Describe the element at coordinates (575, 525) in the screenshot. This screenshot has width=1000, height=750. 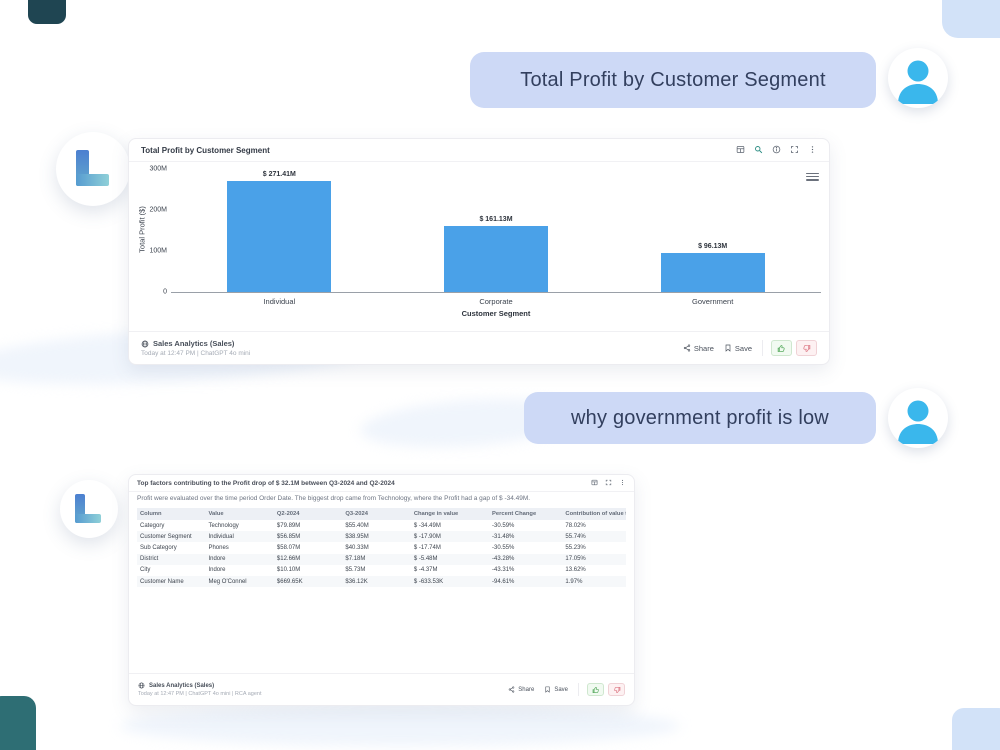
I see `table-cell: 78.02%` at that location.